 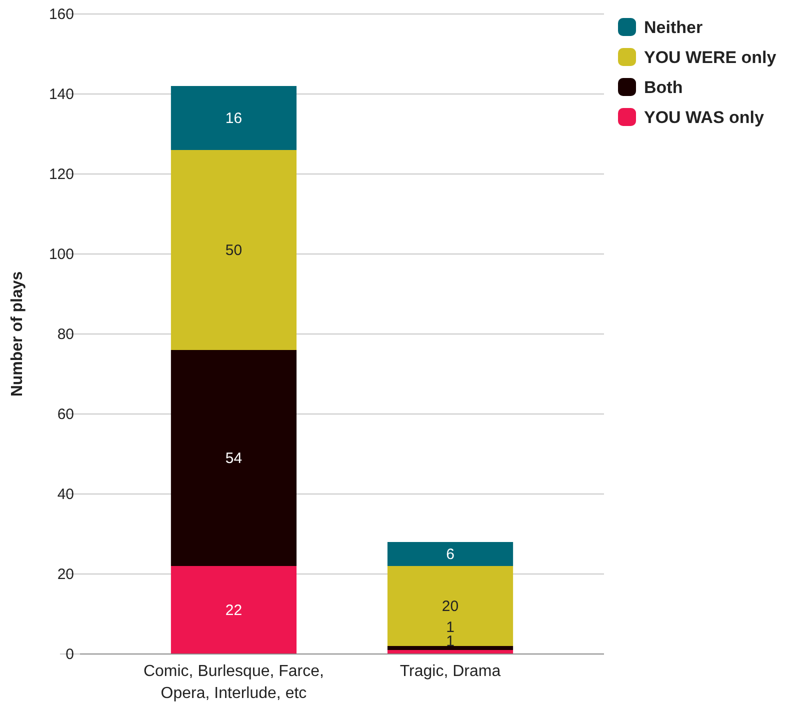 I want to click on y-tick-label: 160, so click(x=61, y=14).